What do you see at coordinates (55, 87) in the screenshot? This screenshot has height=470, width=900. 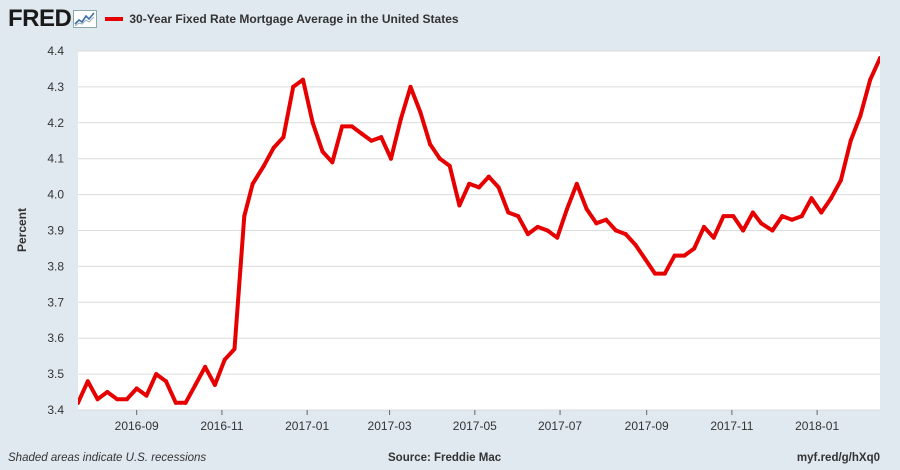 I see `y-tick-label: 4.3` at bounding box center [55, 87].